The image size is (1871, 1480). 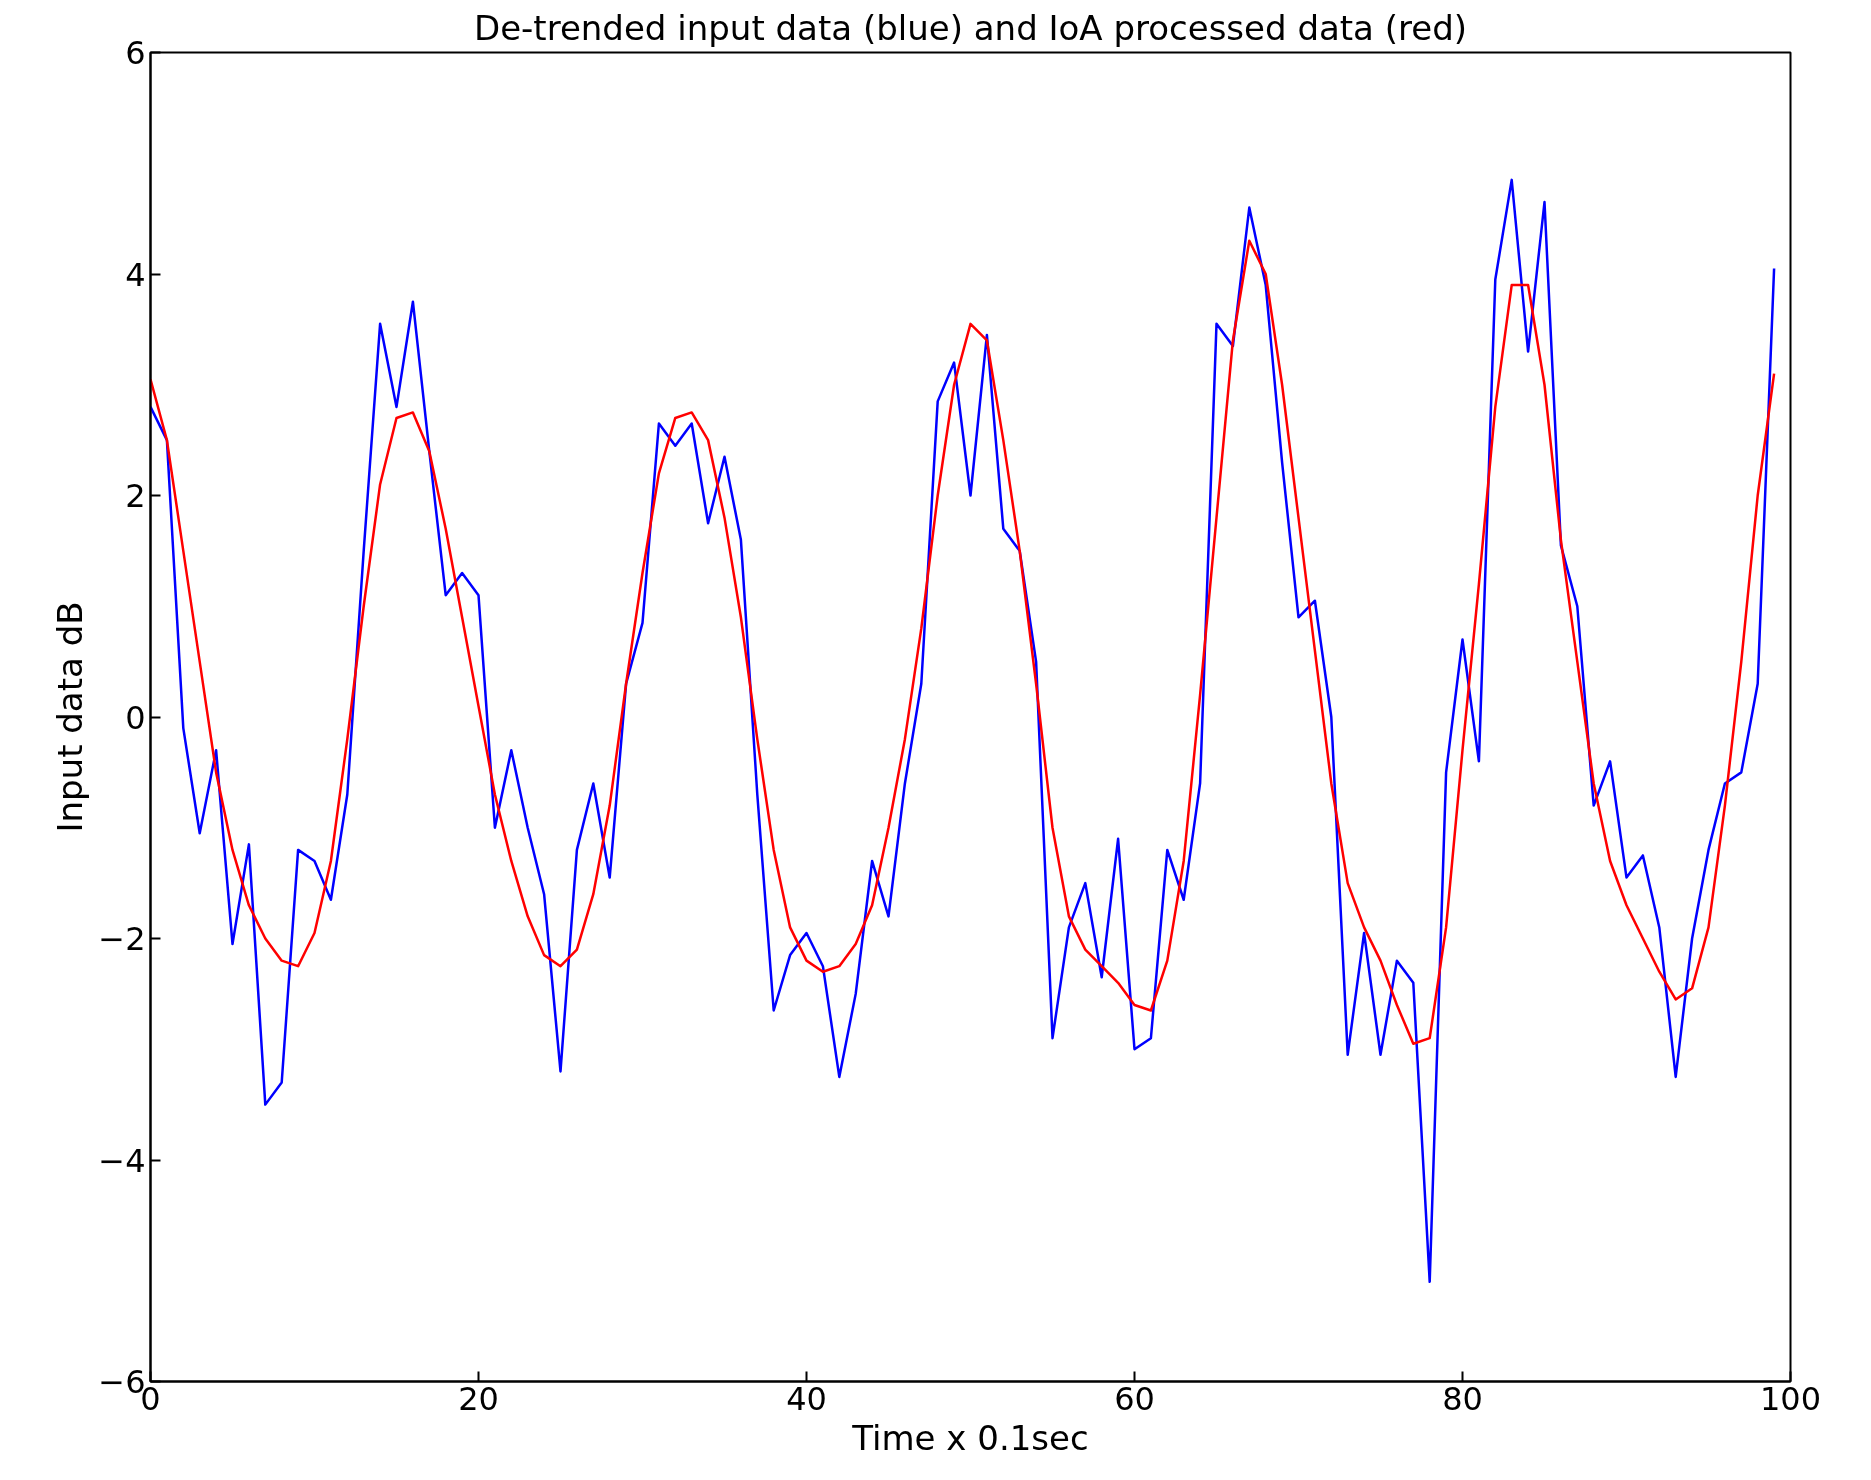 I want to click on x-tick-label: 100, so click(x=1790, y=1398).